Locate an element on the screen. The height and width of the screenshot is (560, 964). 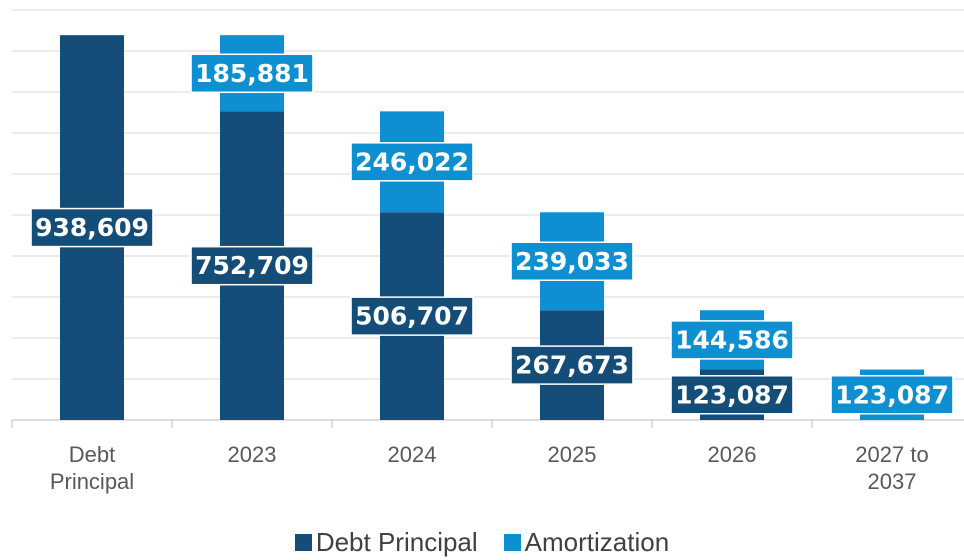
x-tick-label: 2024 is located at coordinates (412, 454).